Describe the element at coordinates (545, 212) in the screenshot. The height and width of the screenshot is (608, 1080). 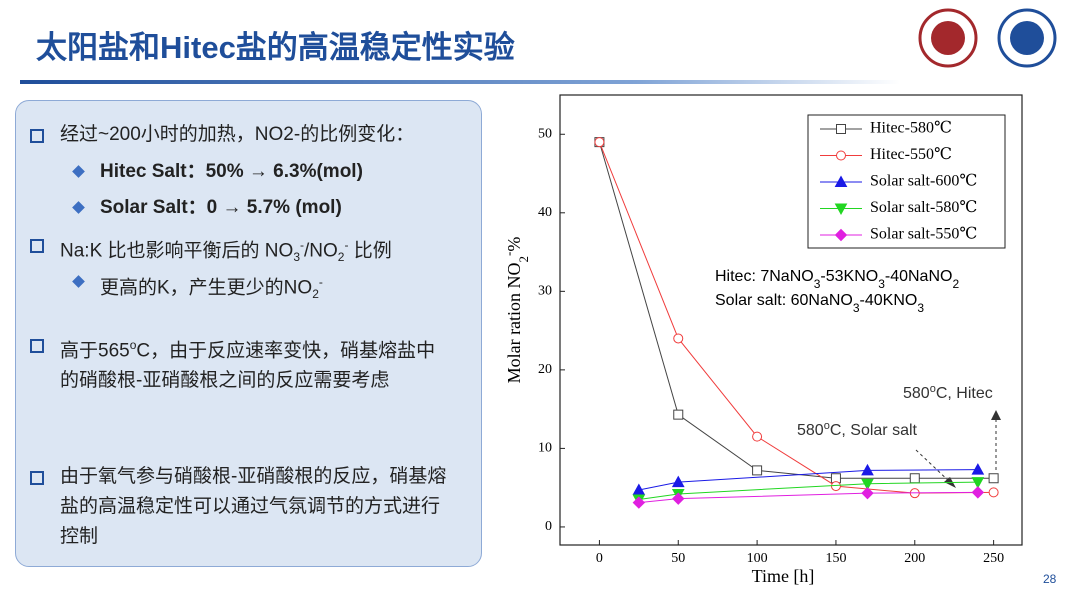
I see `y-tick-label: 40` at that location.